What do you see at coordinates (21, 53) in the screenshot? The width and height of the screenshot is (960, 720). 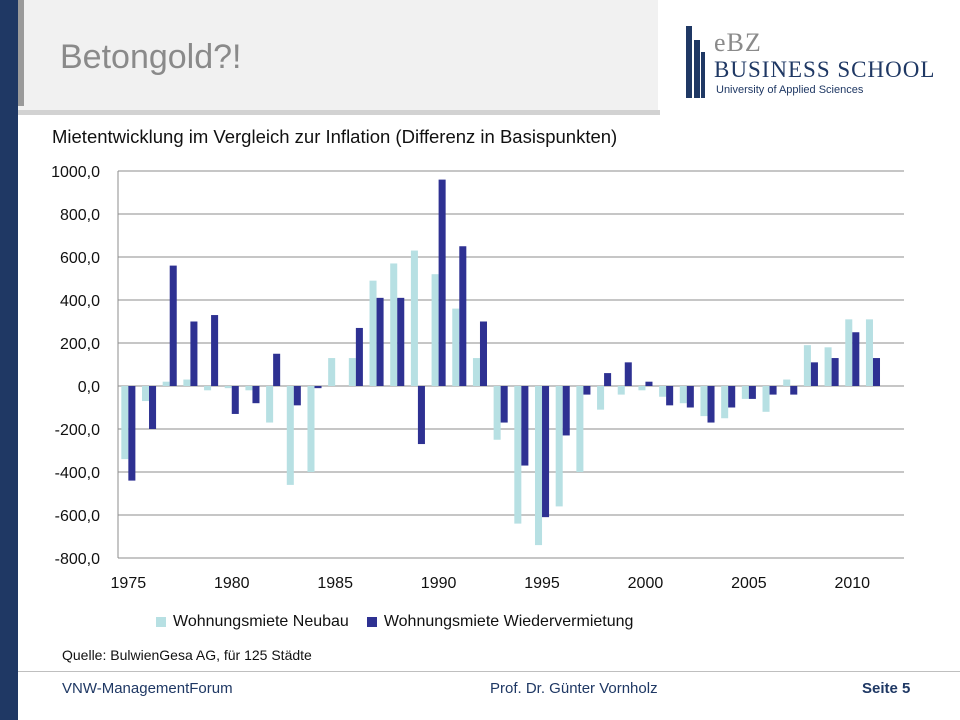 I see `title-accent` at bounding box center [21, 53].